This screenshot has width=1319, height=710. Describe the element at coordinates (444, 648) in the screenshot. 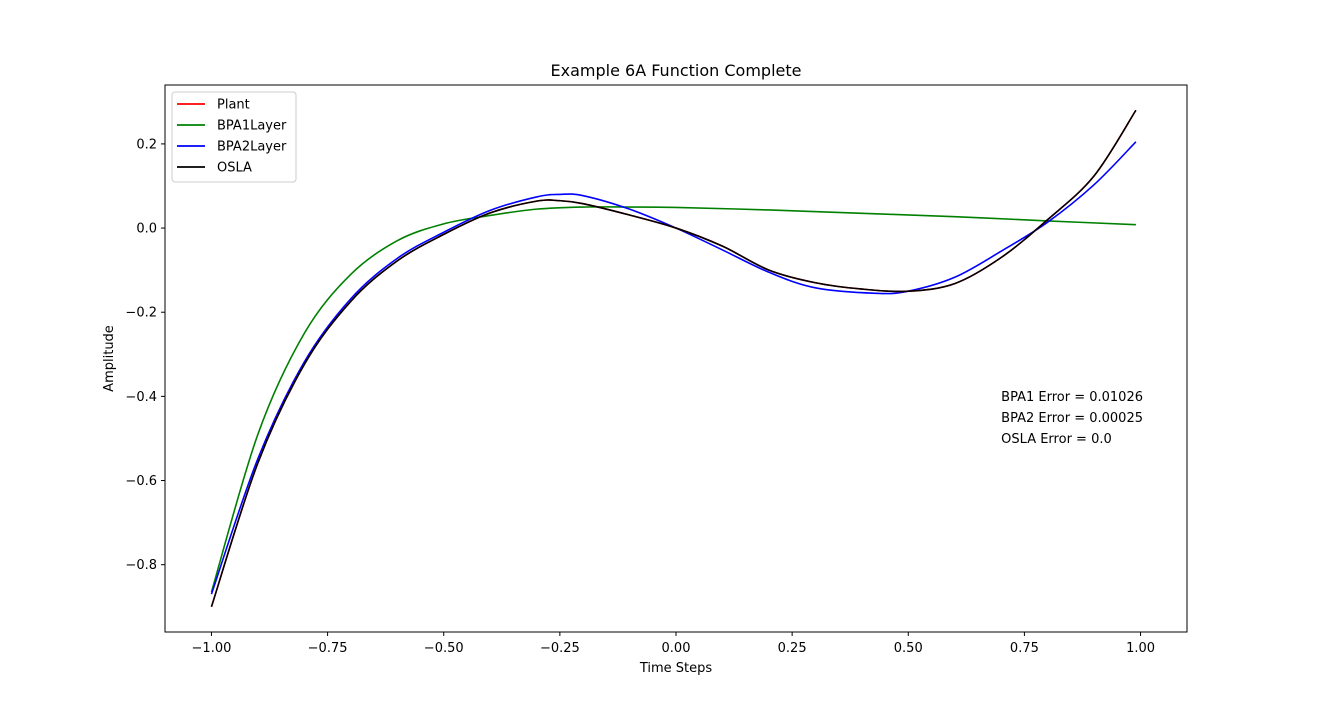

I see `x-tick-label: −0.50` at that location.